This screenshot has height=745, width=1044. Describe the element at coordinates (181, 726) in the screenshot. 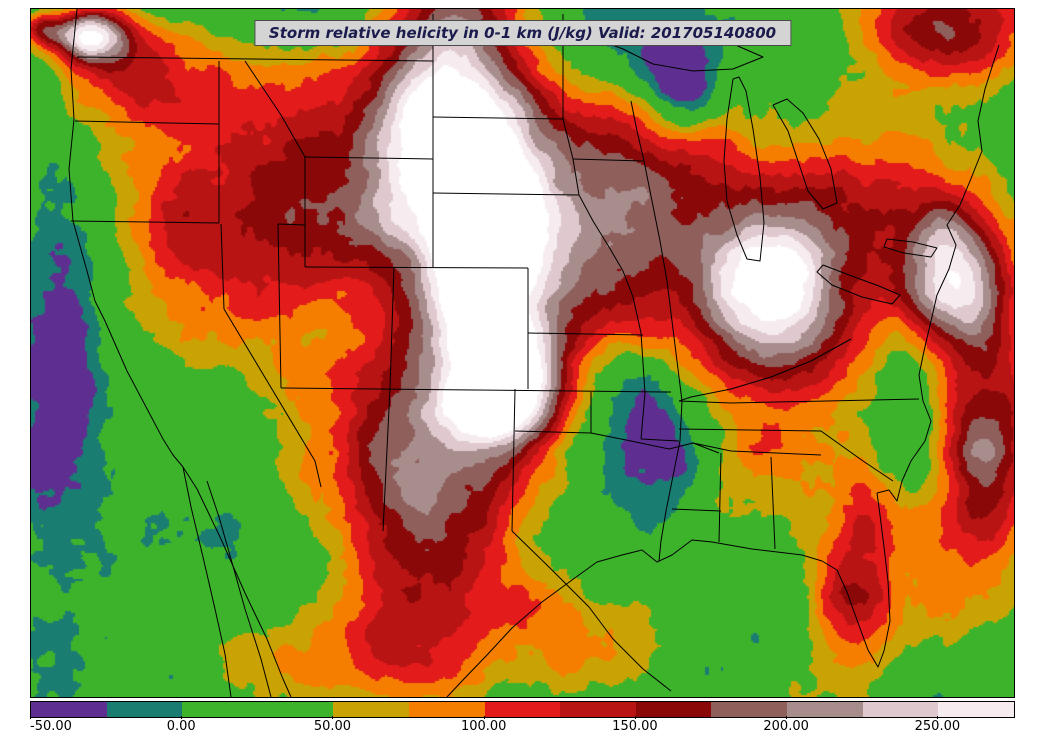

I see `colorbar-tick-label: 0.00` at that location.